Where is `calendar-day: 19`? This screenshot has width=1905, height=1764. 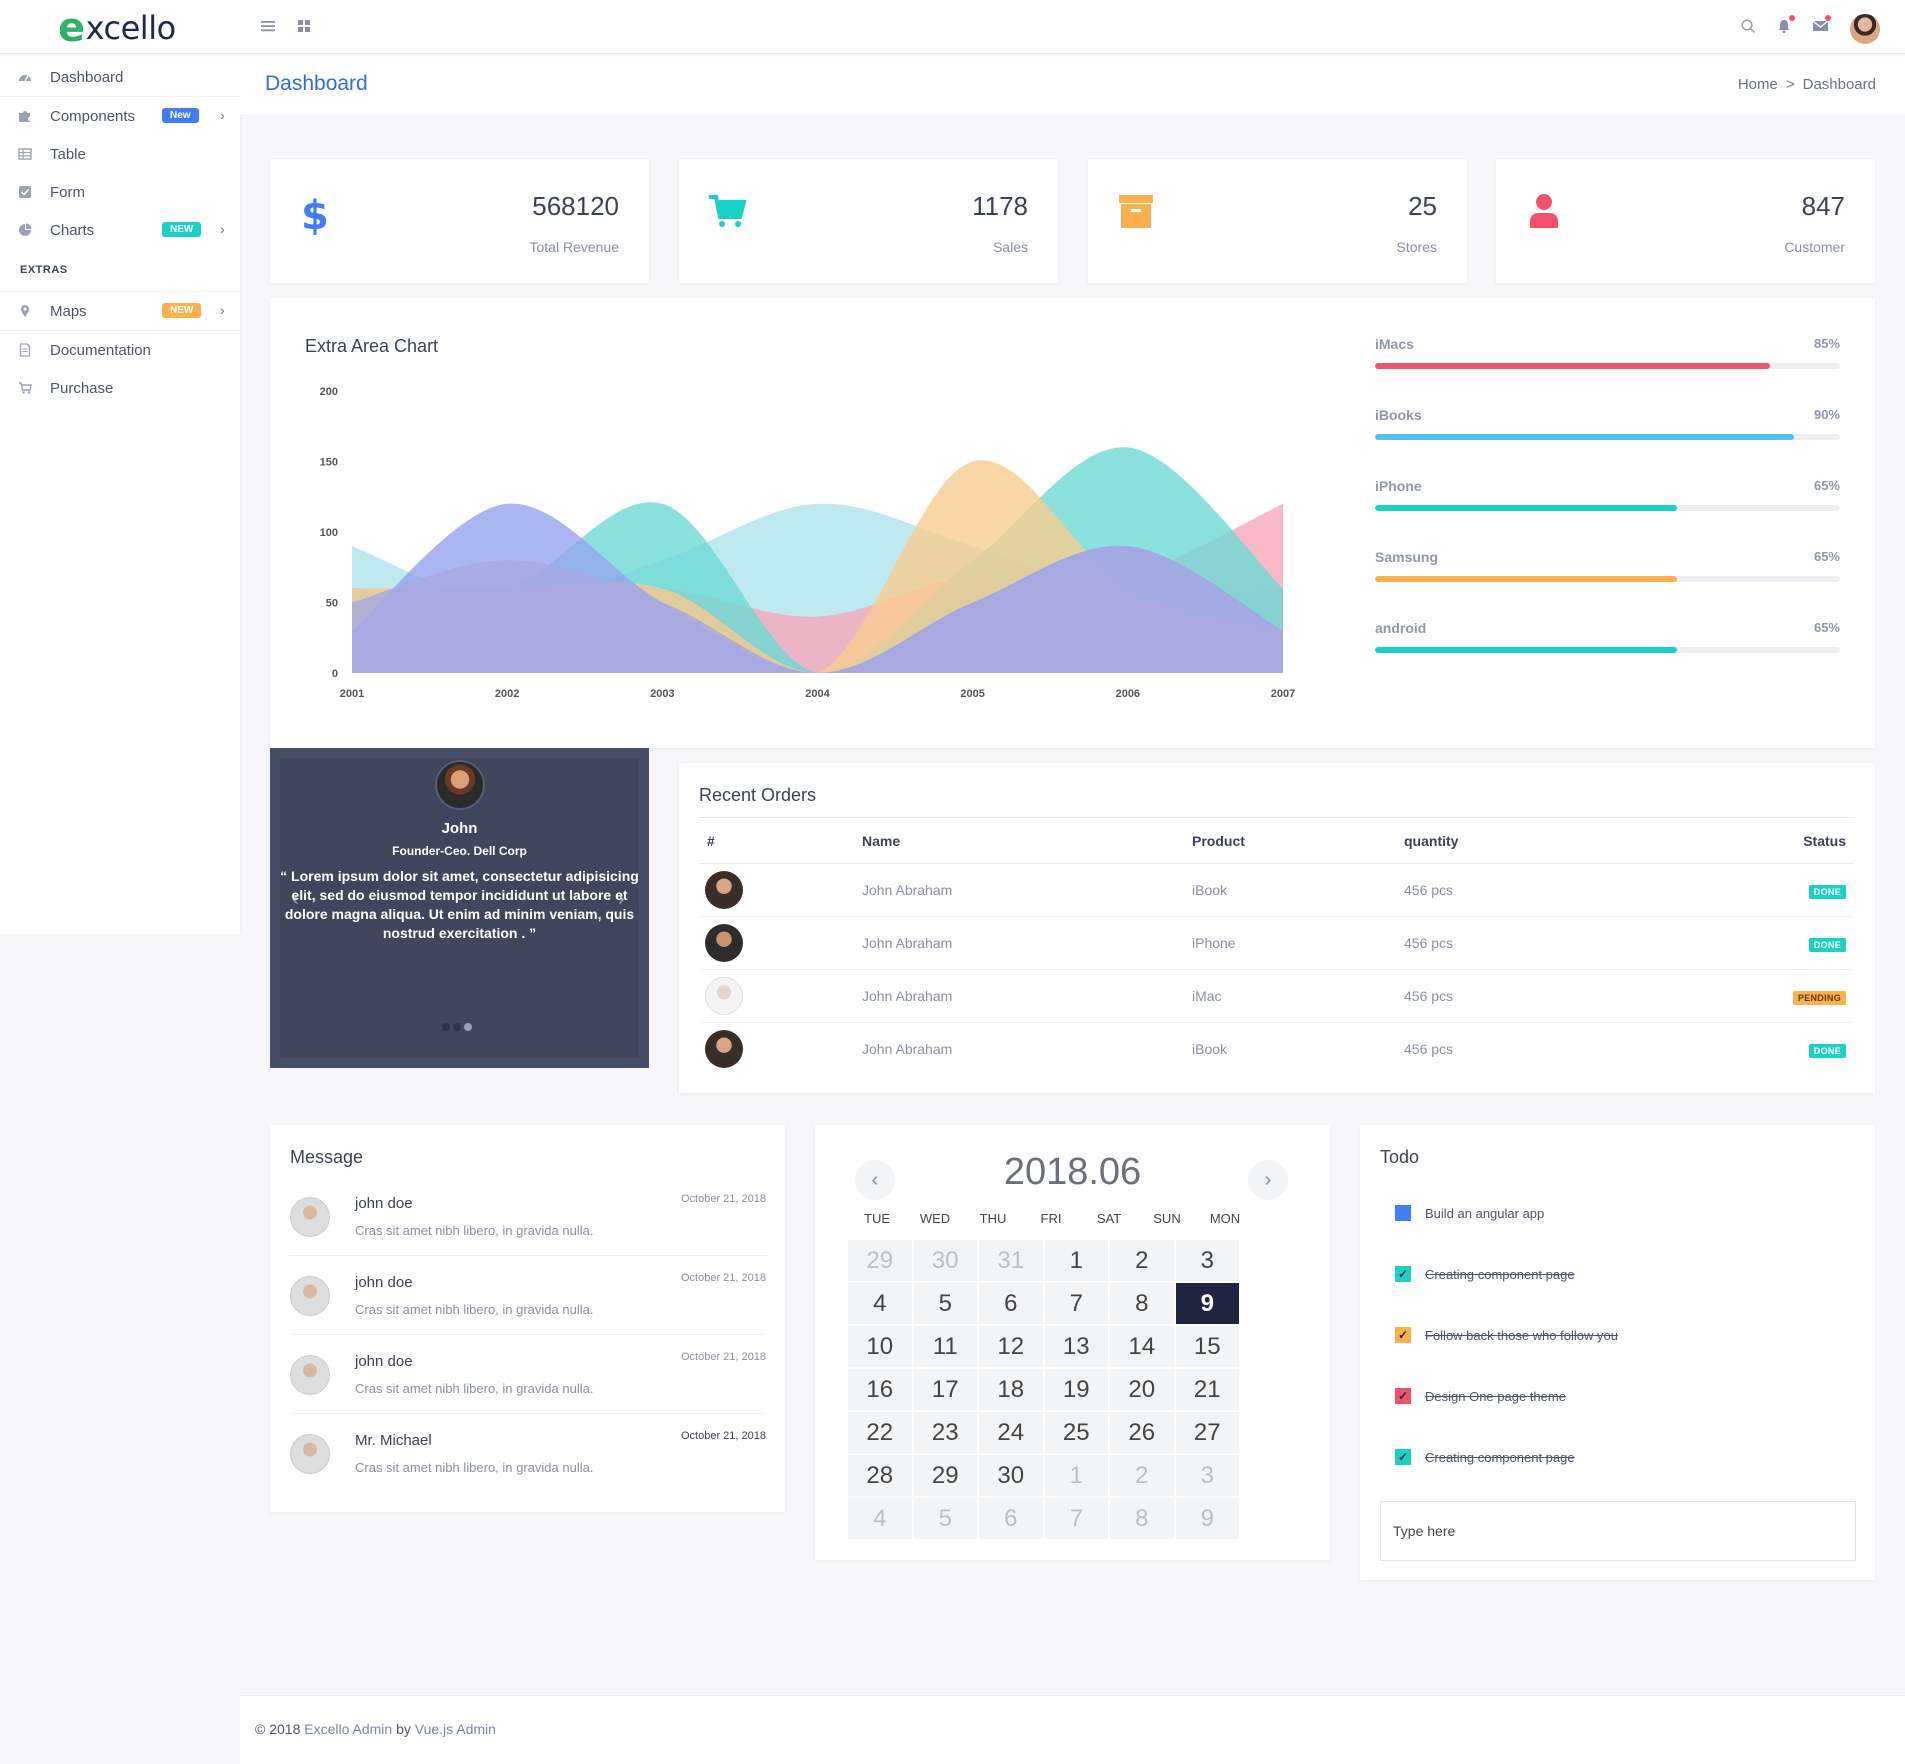 calendar-day: 19 is located at coordinates (1076, 1389).